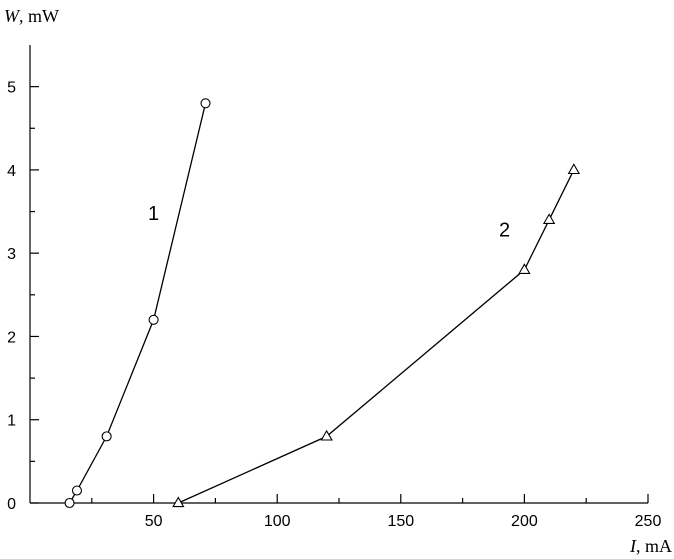 Image resolution: width=674 pixels, height=559 pixels. What do you see at coordinates (11, 254) in the screenshot?
I see `y-tick-label: 3` at bounding box center [11, 254].